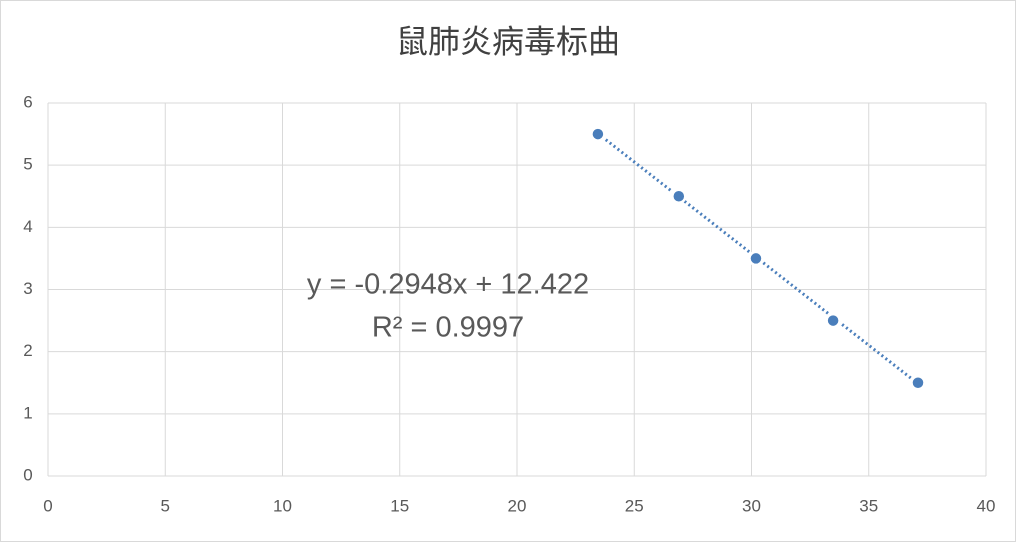 Image resolution: width=1016 pixels, height=542 pixels. I want to click on y-tick-label: 6, so click(27, 101).